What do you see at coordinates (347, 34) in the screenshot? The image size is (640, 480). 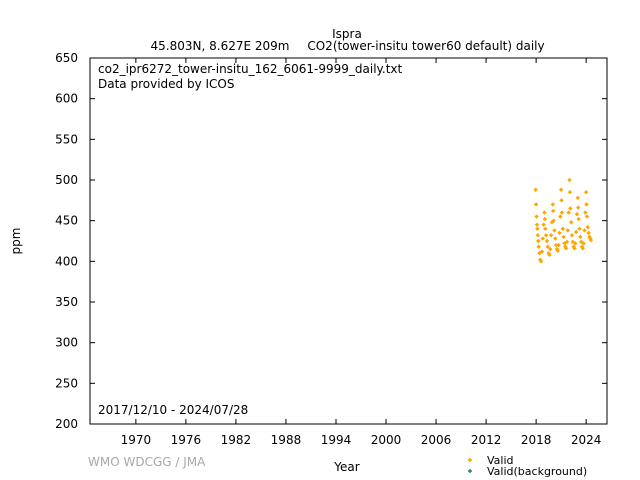 I see `chart-title: Ispra` at bounding box center [347, 34].